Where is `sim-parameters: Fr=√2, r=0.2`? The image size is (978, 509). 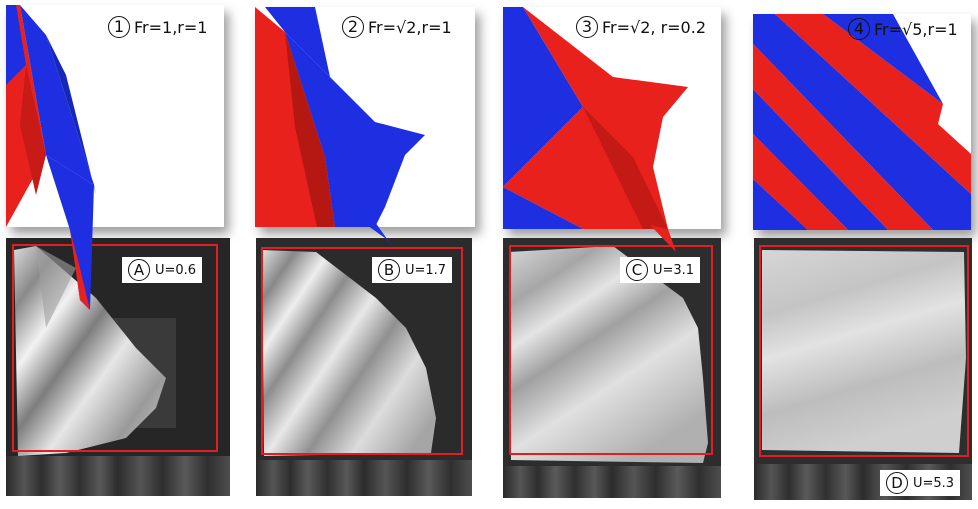
sim-parameters: Fr=√2, r=0.2 is located at coordinates (654, 27).